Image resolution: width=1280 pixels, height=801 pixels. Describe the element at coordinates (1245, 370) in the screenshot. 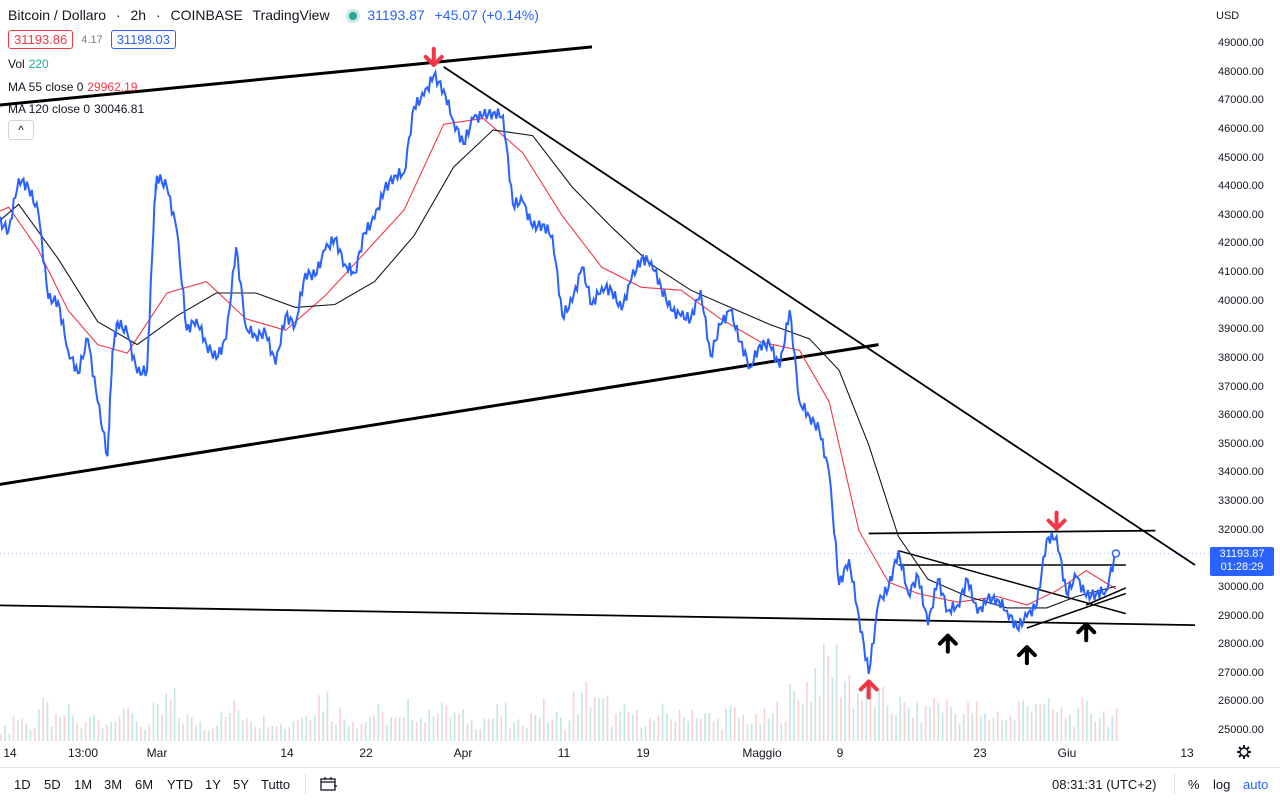

I see `price-axis` at that location.